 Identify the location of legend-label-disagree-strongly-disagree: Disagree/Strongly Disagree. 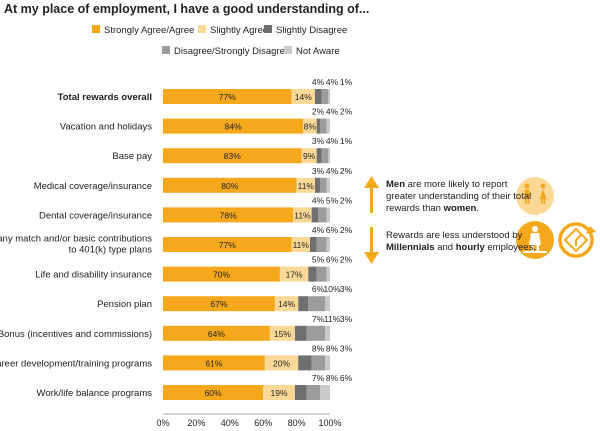
(232, 51).